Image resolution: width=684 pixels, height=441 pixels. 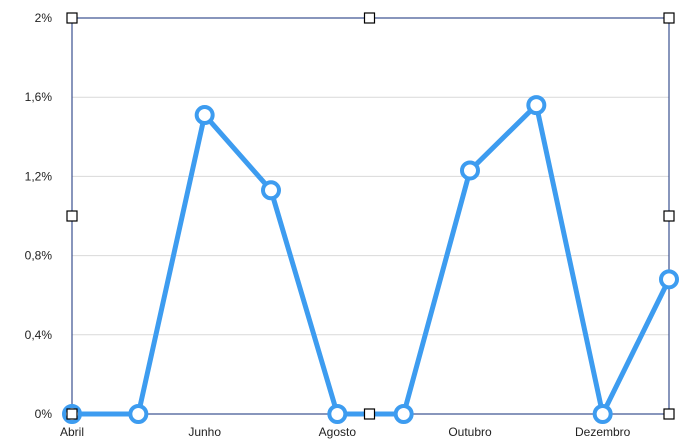 What do you see at coordinates (44, 18) in the screenshot?
I see `y-tick-label: 2%` at bounding box center [44, 18].